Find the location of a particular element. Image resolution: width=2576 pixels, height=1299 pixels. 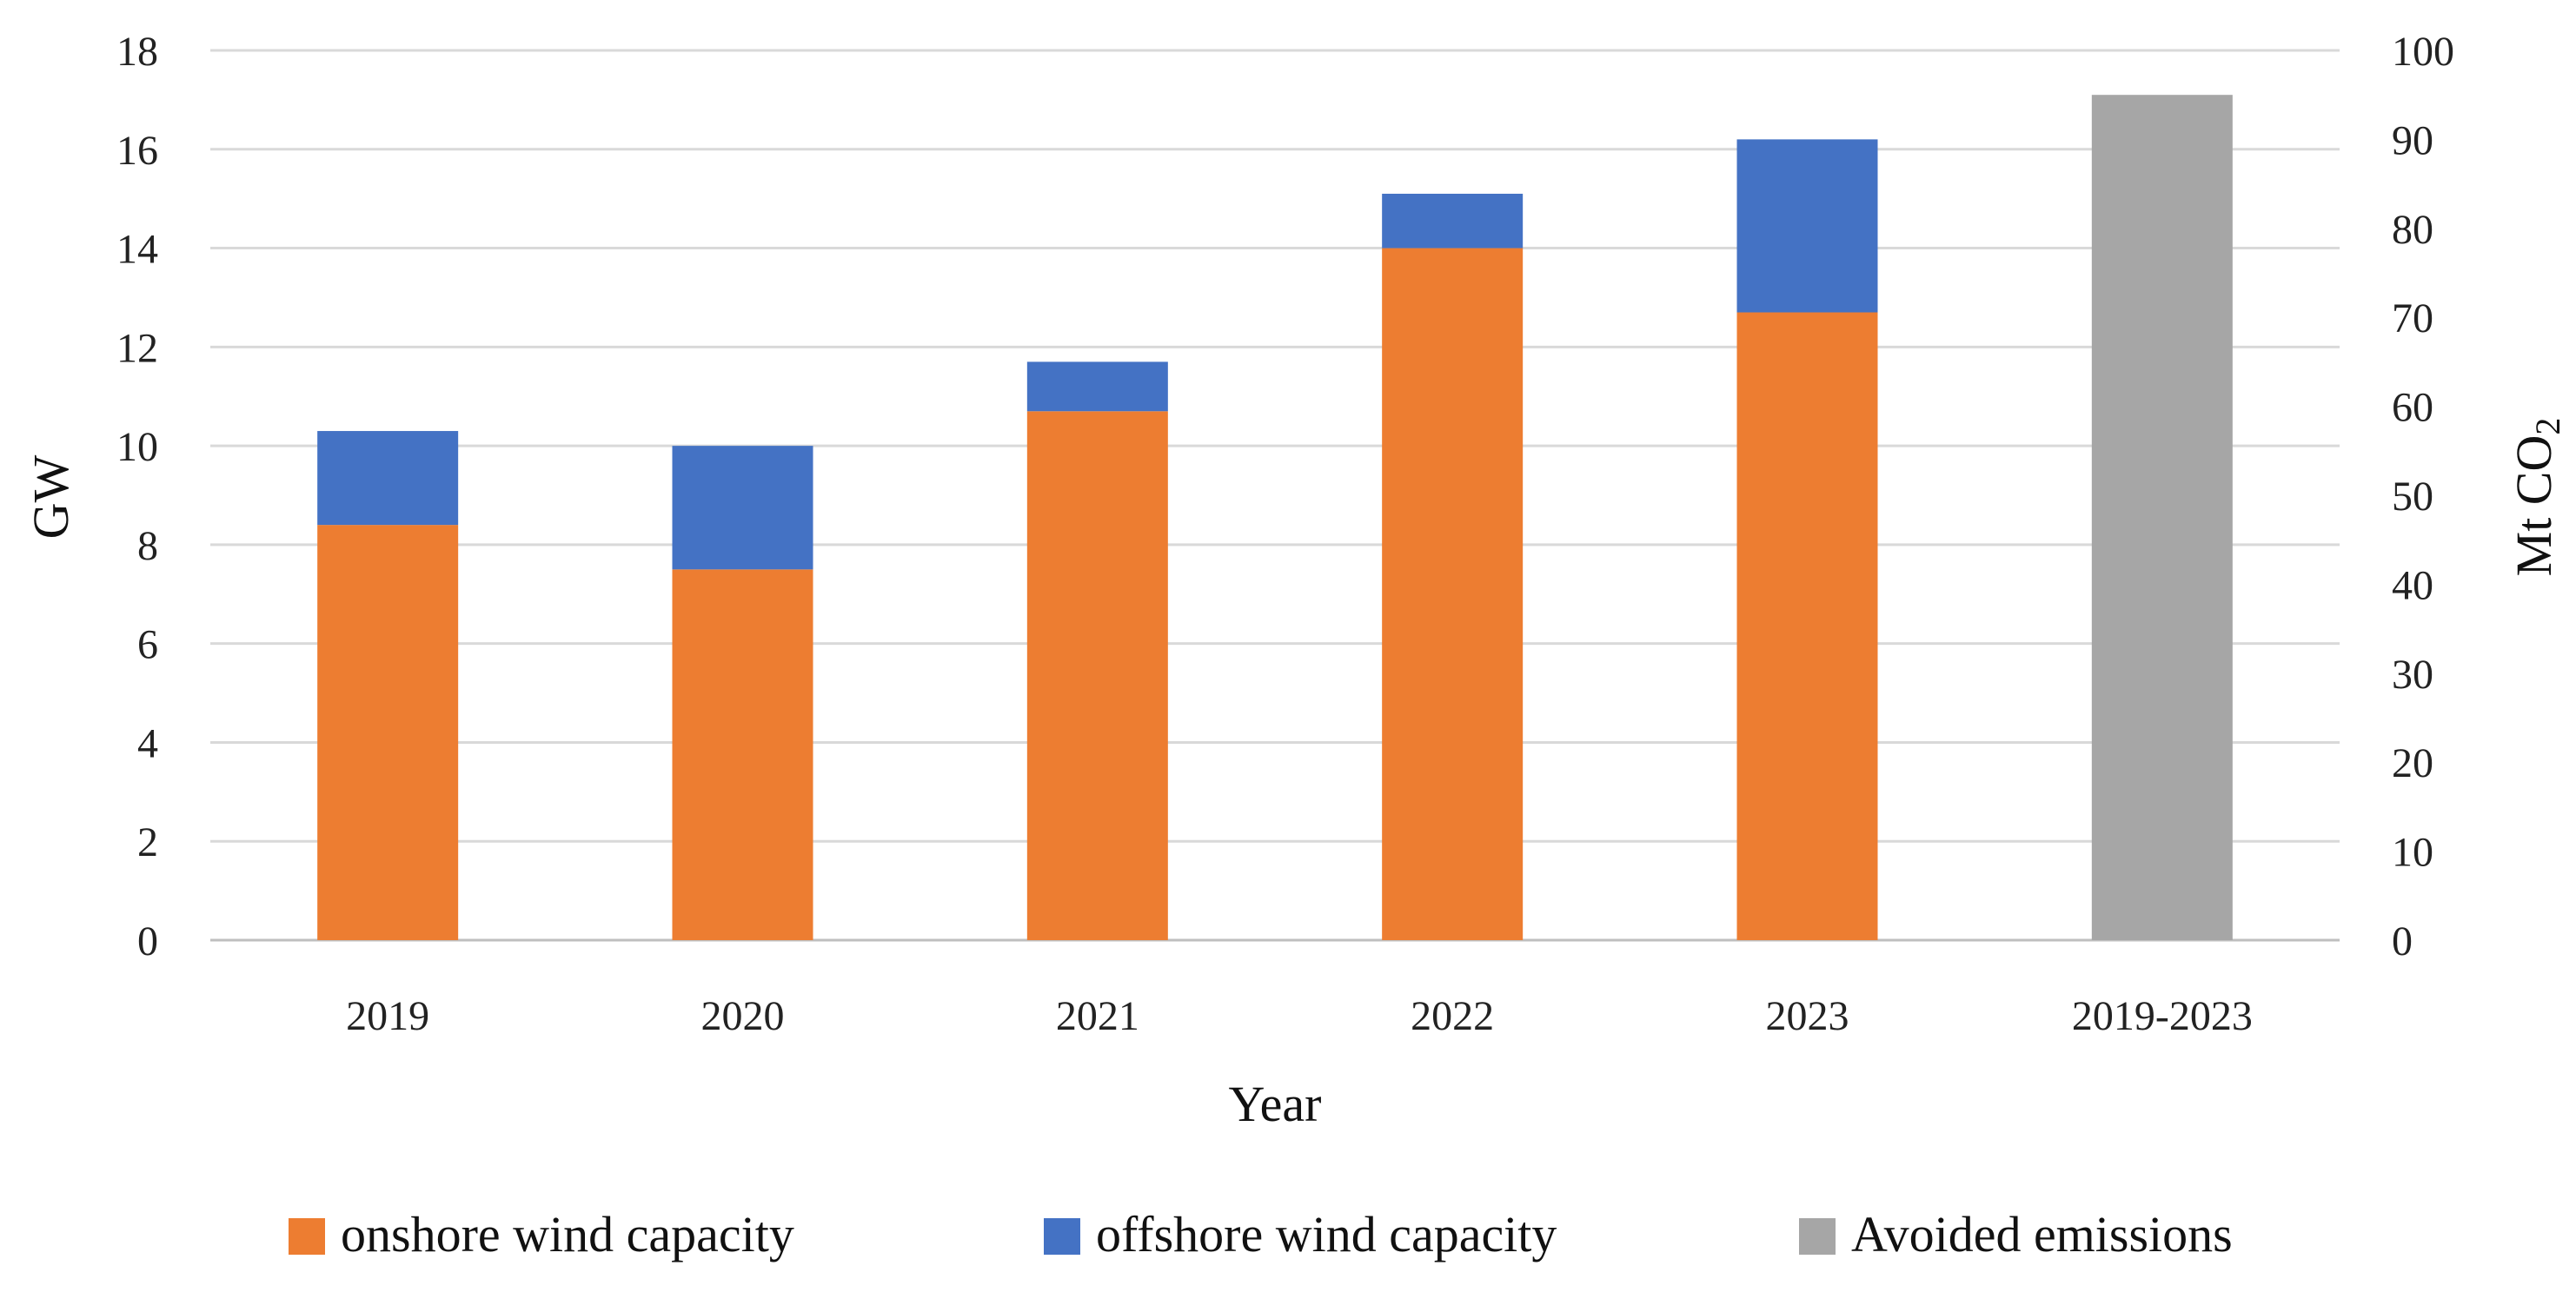

x-tick-label: 2020 is located at coordinates (743, 1016).